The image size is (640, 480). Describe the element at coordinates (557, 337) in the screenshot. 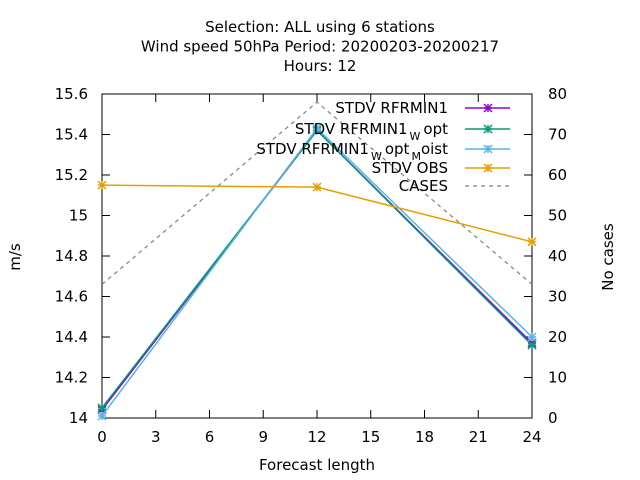

I see `y2-tick-label: 20` at that location.